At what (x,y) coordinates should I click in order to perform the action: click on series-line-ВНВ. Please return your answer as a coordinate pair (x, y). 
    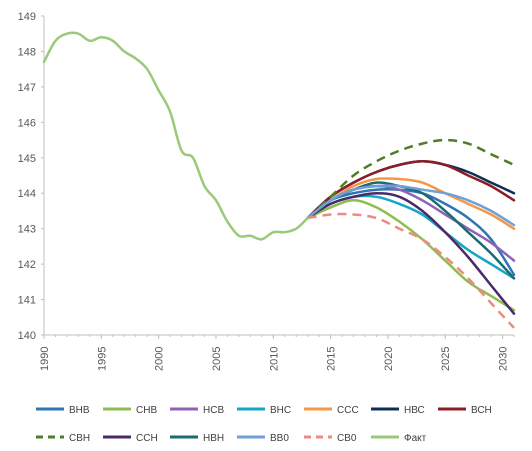
    Looking at the image, I should click on (411, 232).